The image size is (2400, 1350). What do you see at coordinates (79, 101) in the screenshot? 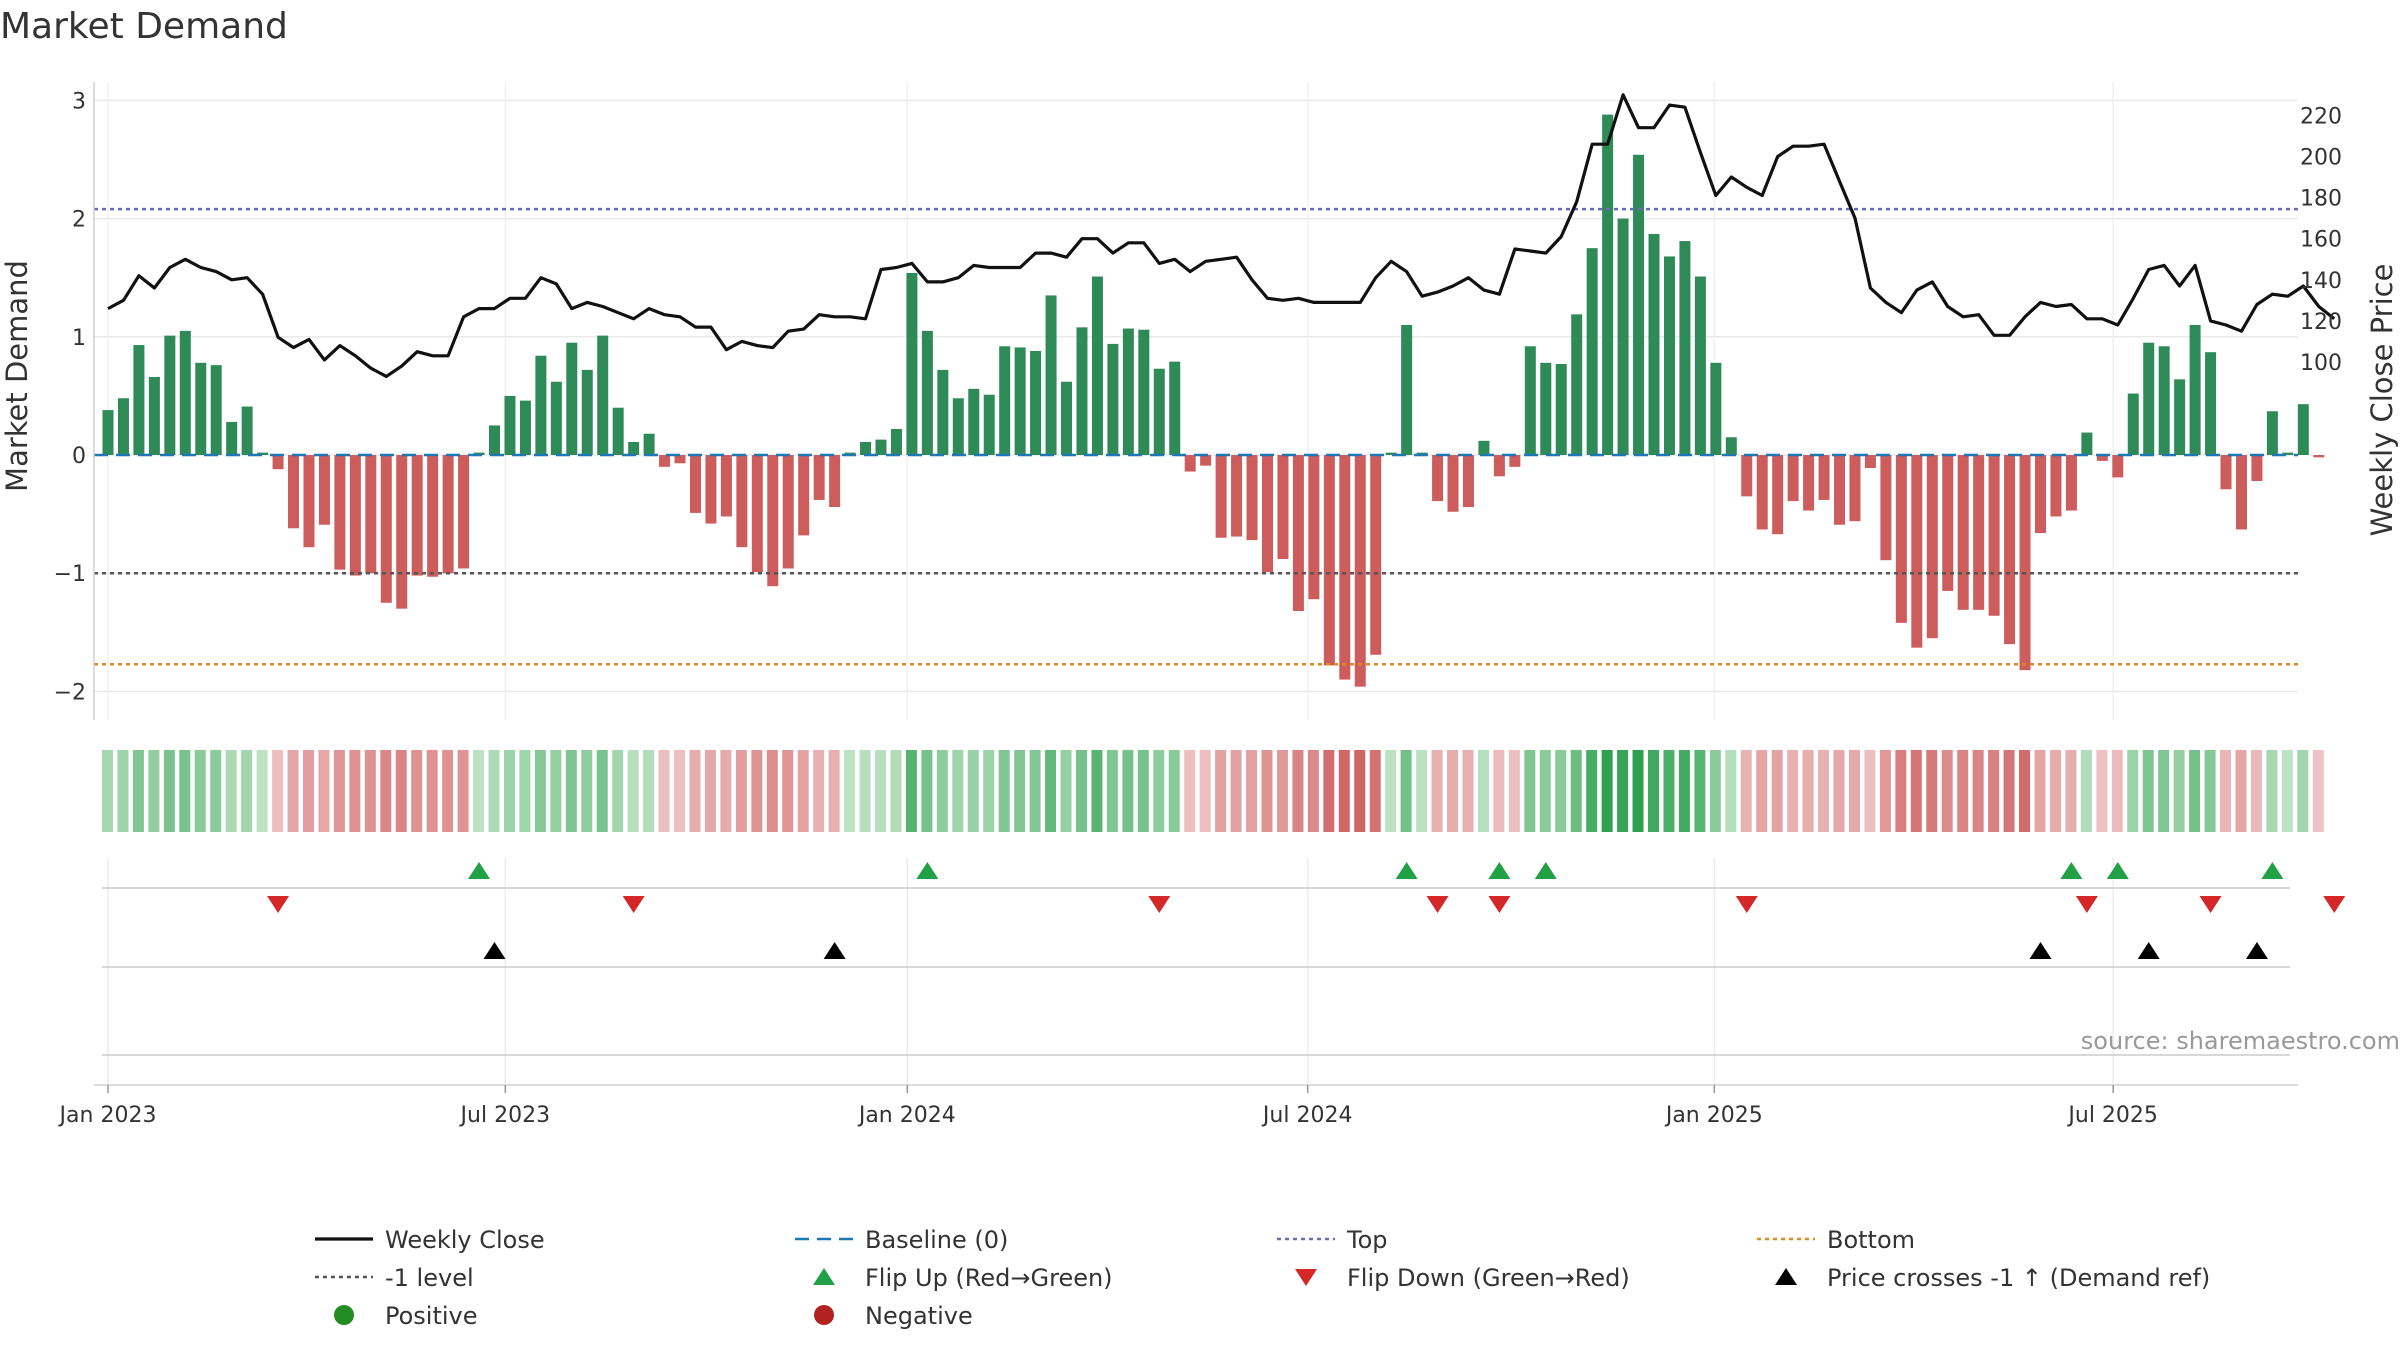
I see `y-tick-label: 3` at bounding box center [79, 101].